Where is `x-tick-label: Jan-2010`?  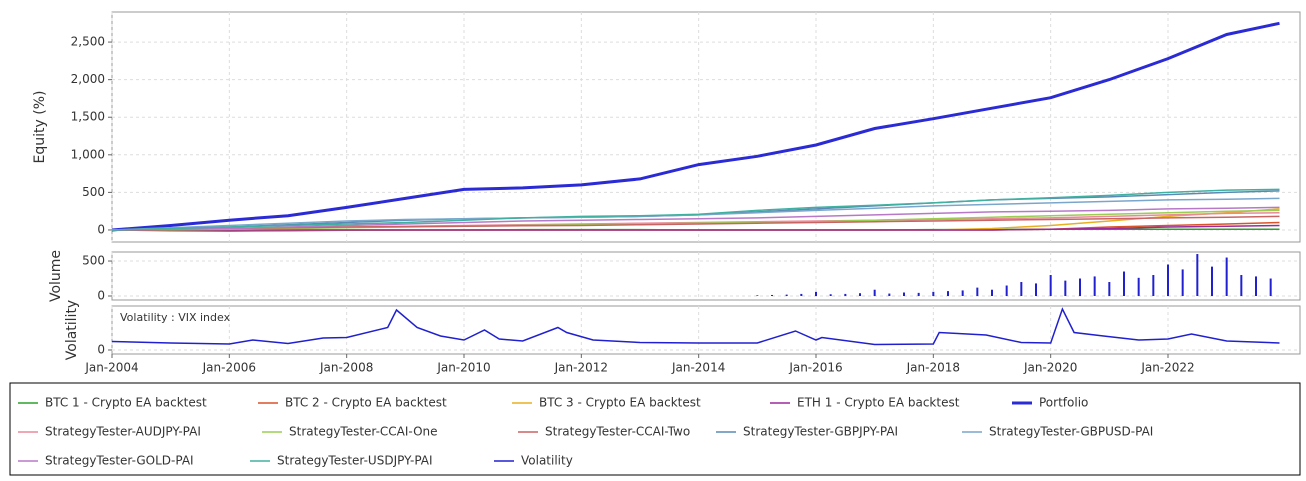
x-tick-label: Jan-2010 is located at coordinates (463, 368).